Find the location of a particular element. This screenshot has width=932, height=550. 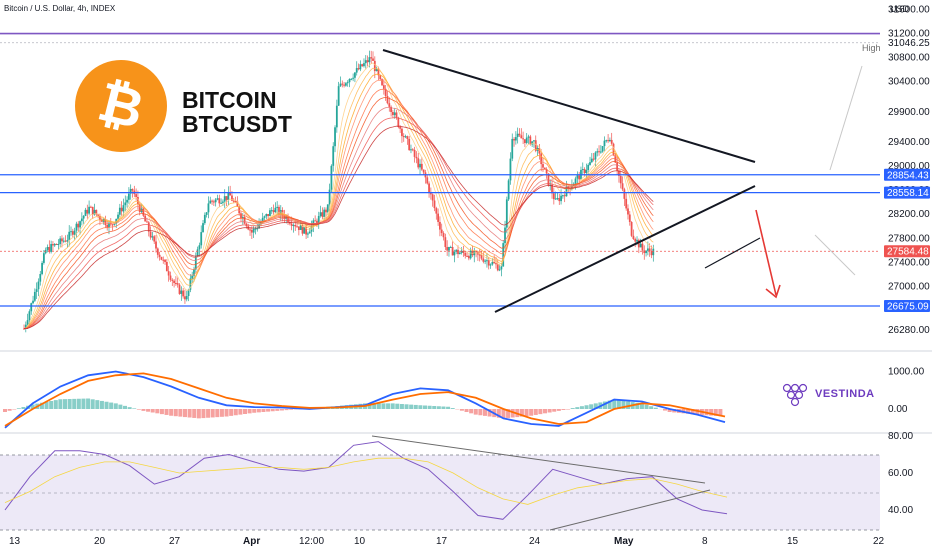

descending-trendline is located at coordinates (569, 106).